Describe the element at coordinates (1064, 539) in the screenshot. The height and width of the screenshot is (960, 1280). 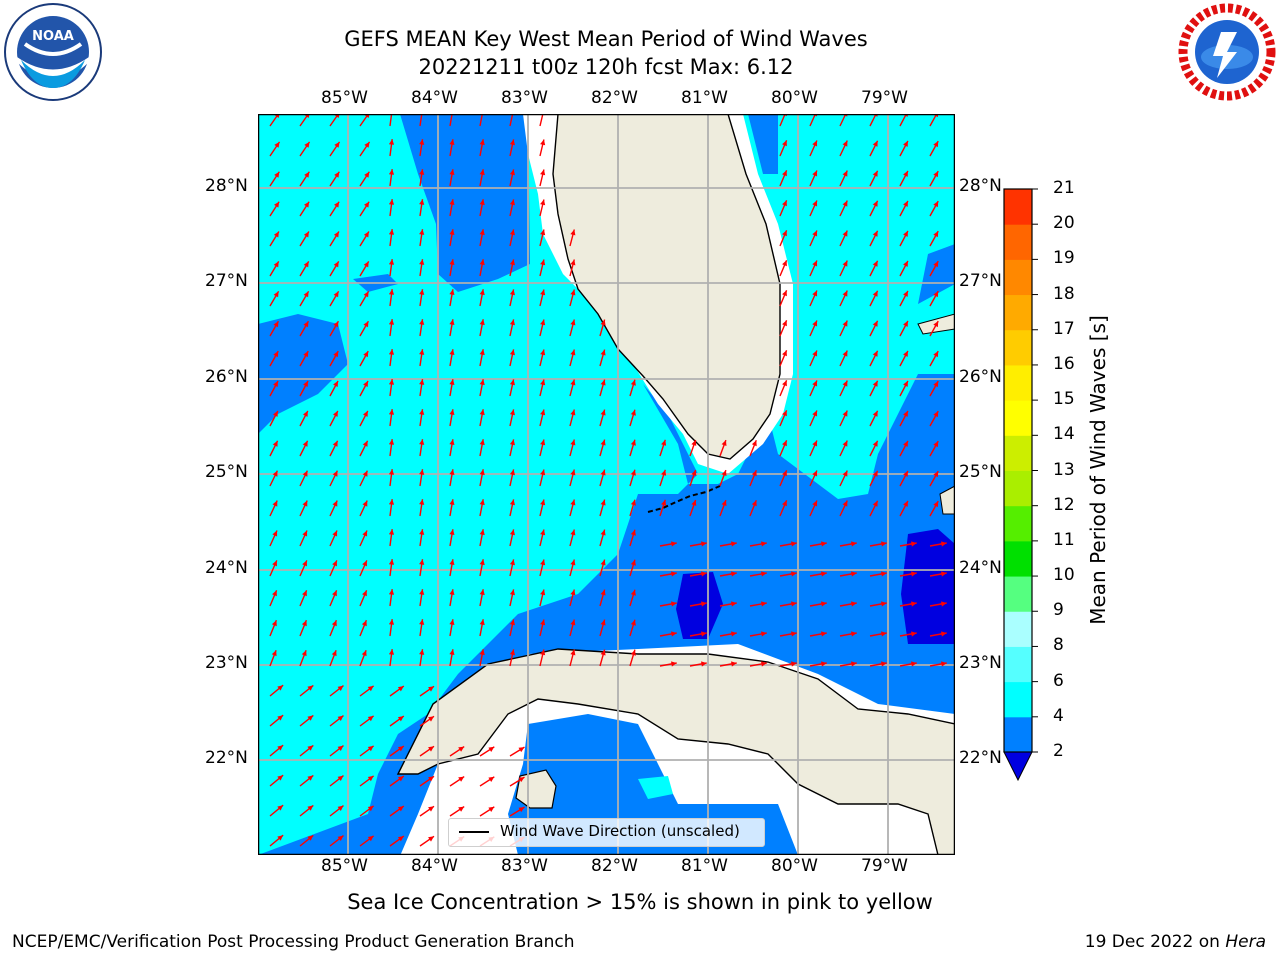
I see `colorbar-tick-label: 11` at that location.